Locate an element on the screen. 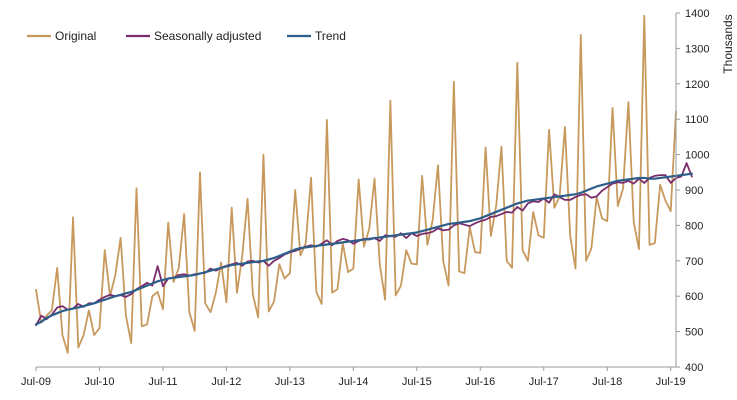 Image resolution: width=737 pixels, height=400 pixels. y-tick-label: 600 is located at coordinates (694, 297).